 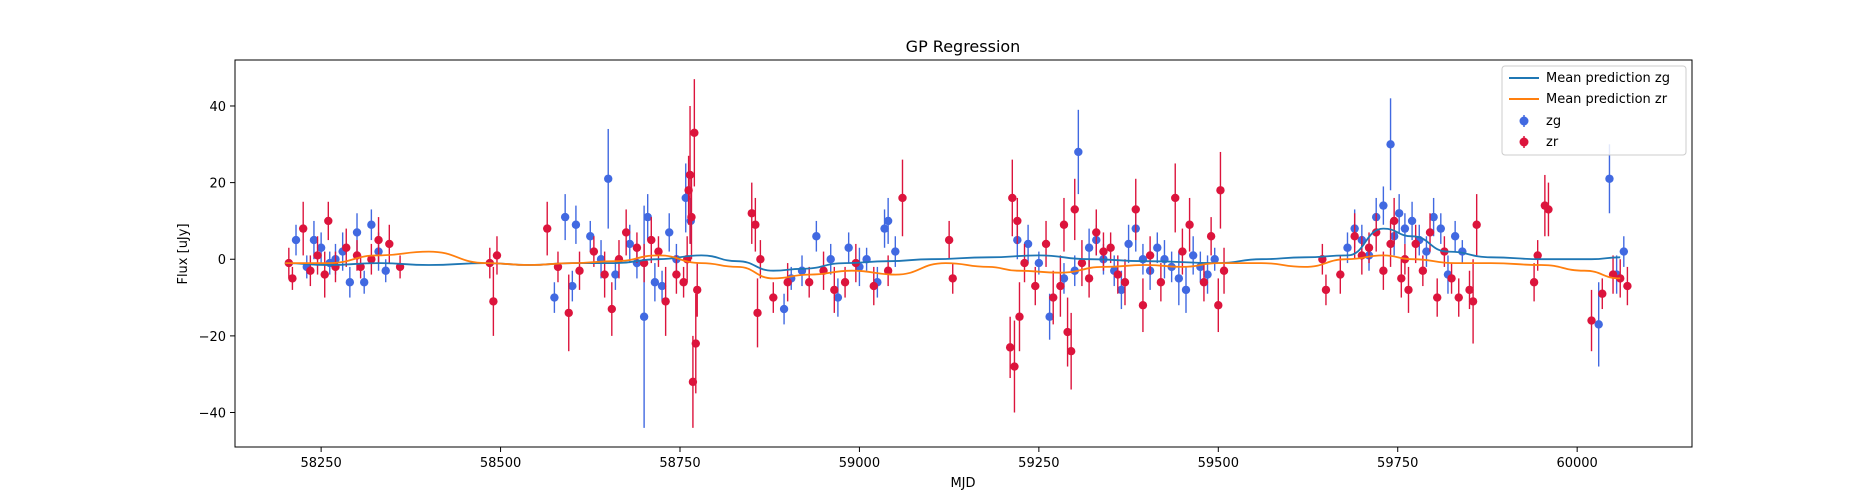 I want to click on x-tick-label: 59000, so click(x=859, y=463).